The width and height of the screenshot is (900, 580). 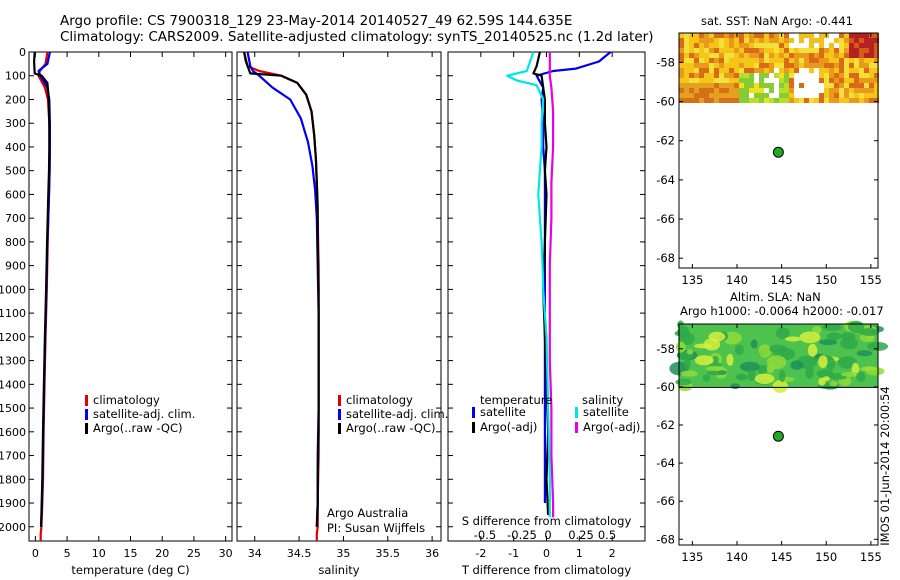 I want to click on depth-tick-label: 1600, so click(x=13, y=432).